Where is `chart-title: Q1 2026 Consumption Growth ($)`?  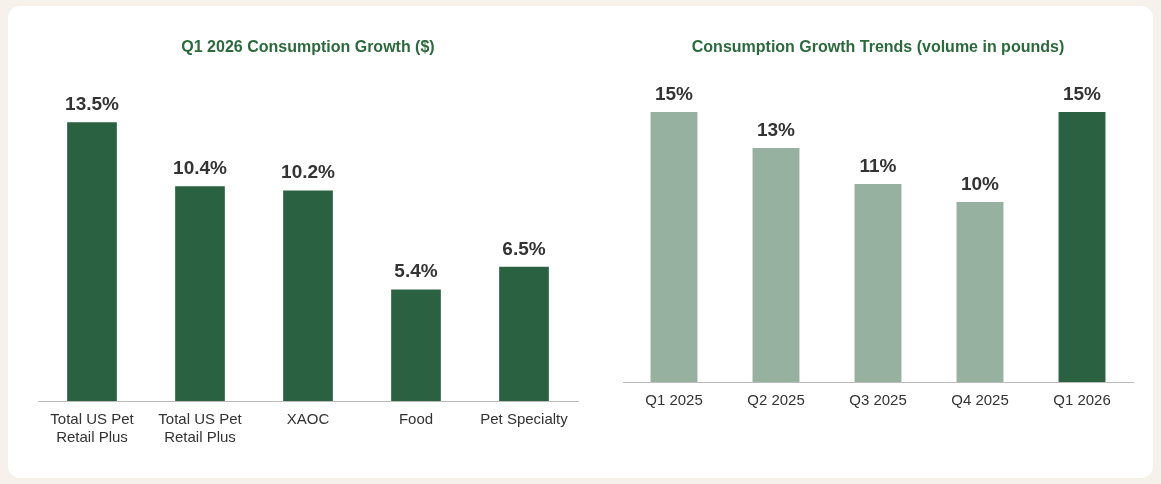 chart-title: Q1 2026 Consumption Growth ($) is located at coordinates (308, 47).